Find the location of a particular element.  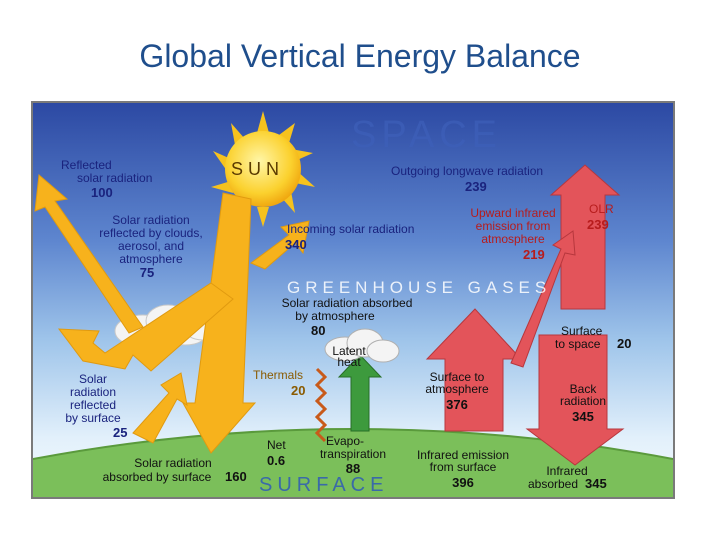

surface-to-space-arrow is located at coordinates (543, 299).